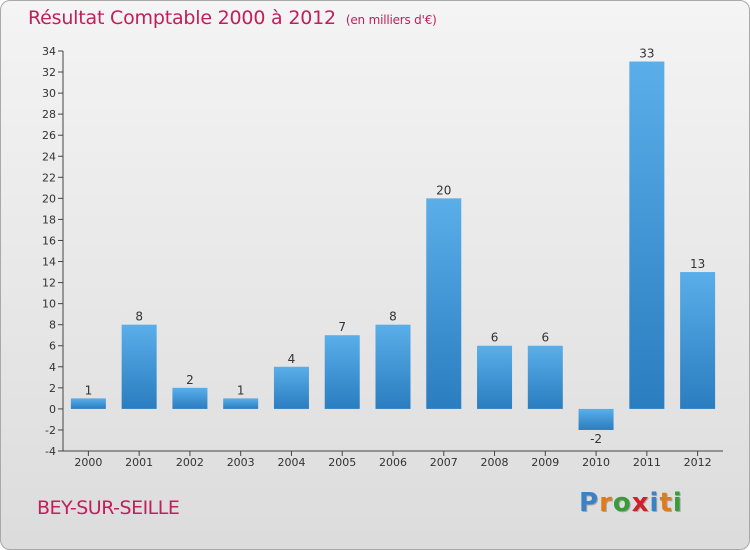  Describe the element at coordinates (108, 508) in the screenshot. I see `commune-name: BEY-SUR-SEILLE` at that location.